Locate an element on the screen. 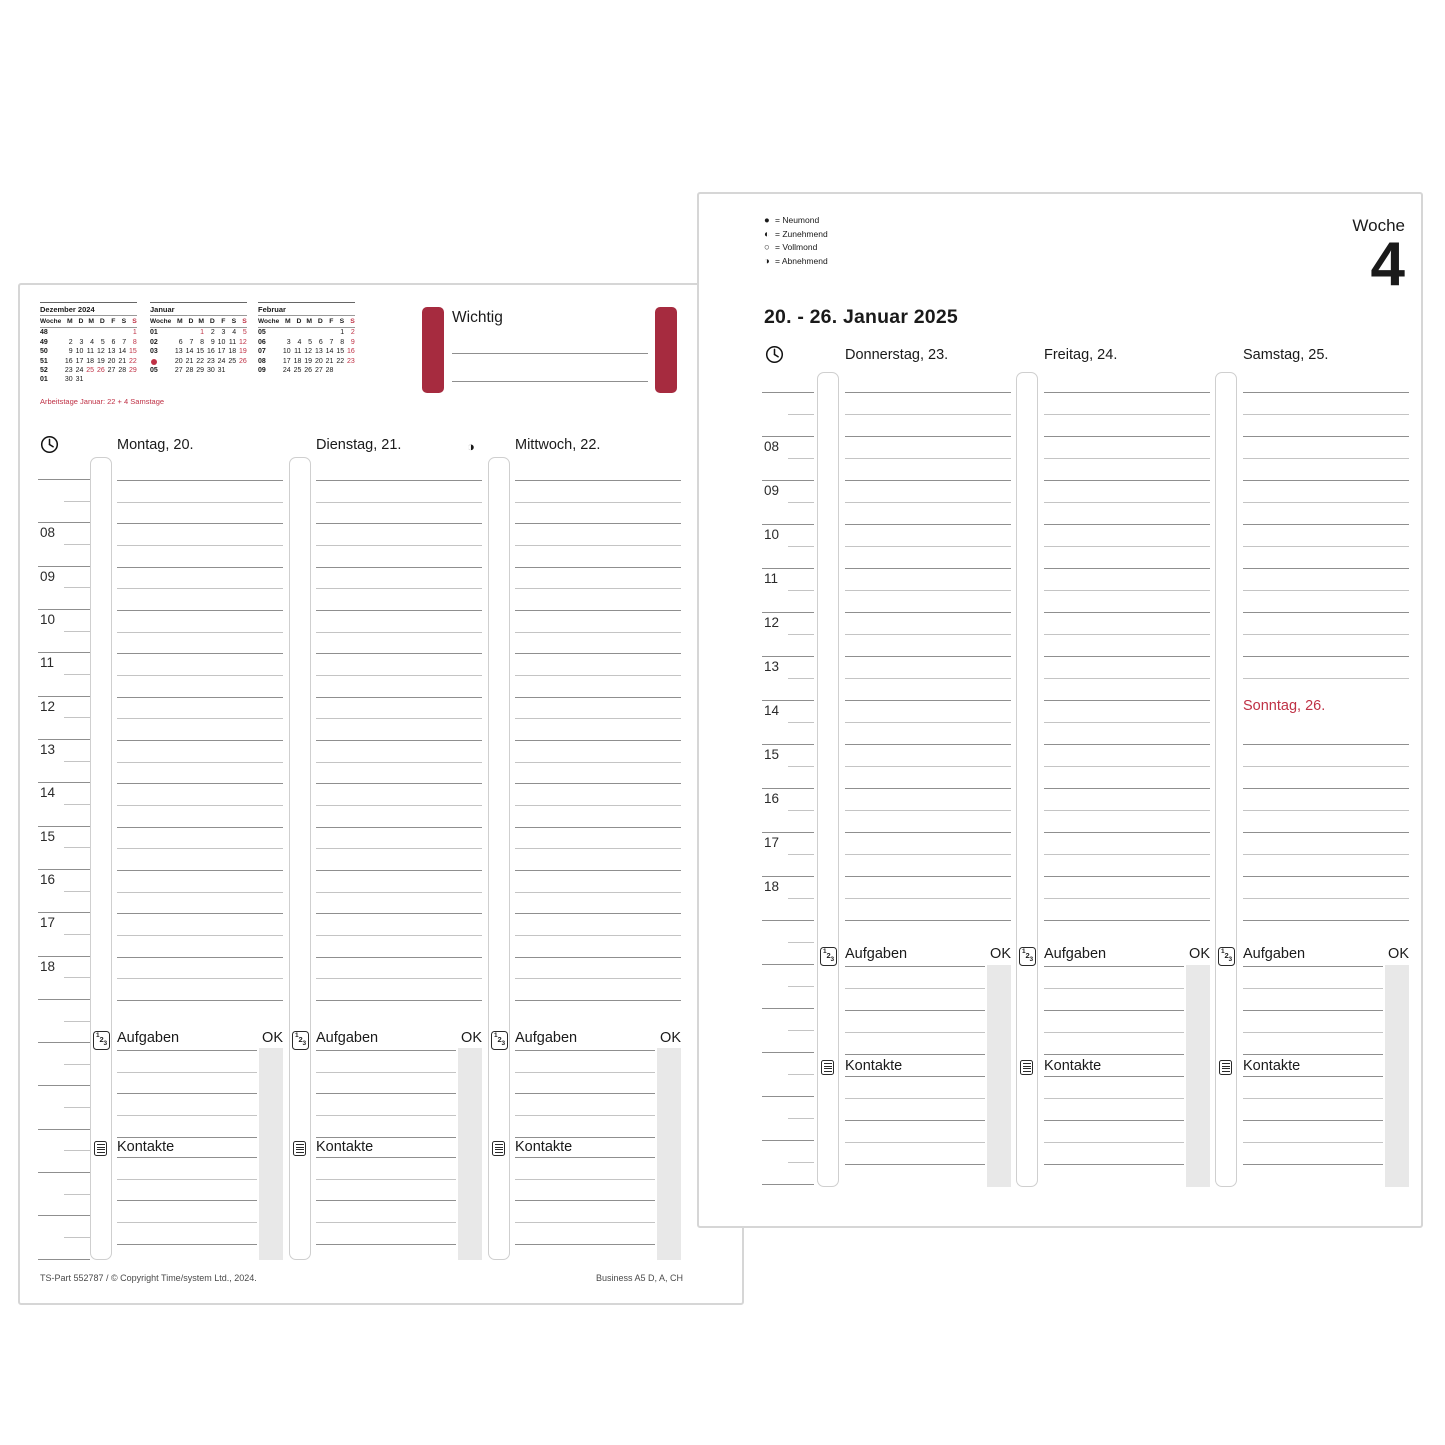 This screenshot has width=1445, height=1445. moon-legend-row: ◐ = Zunehmend is located at coordinates (796, 235).